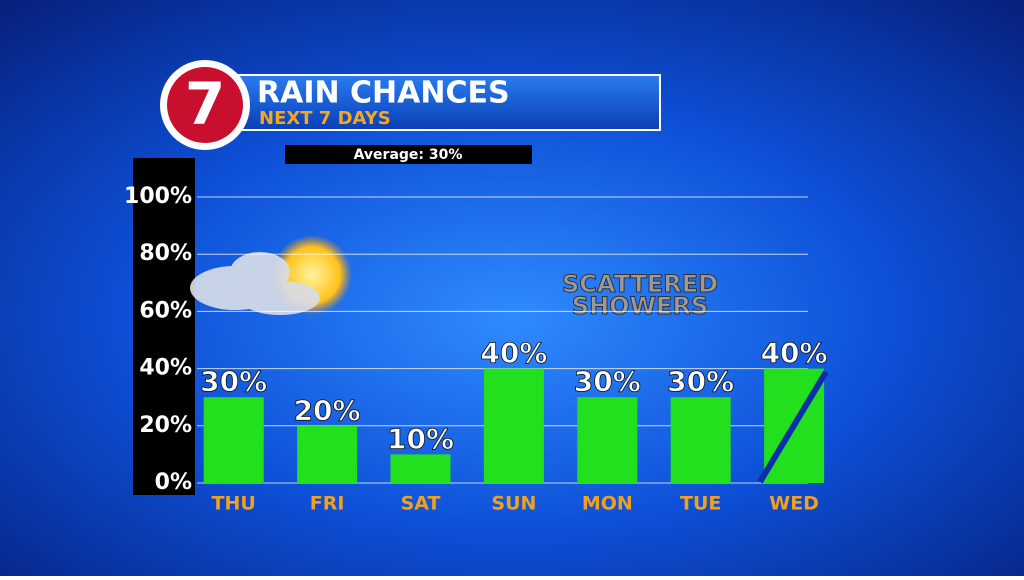 This screenshot has width=1024, height=580. What do you see at coordinates (173, 482) in the screenshot?
I see `y-tick-label: 0%` at bounding box center [173, 482].